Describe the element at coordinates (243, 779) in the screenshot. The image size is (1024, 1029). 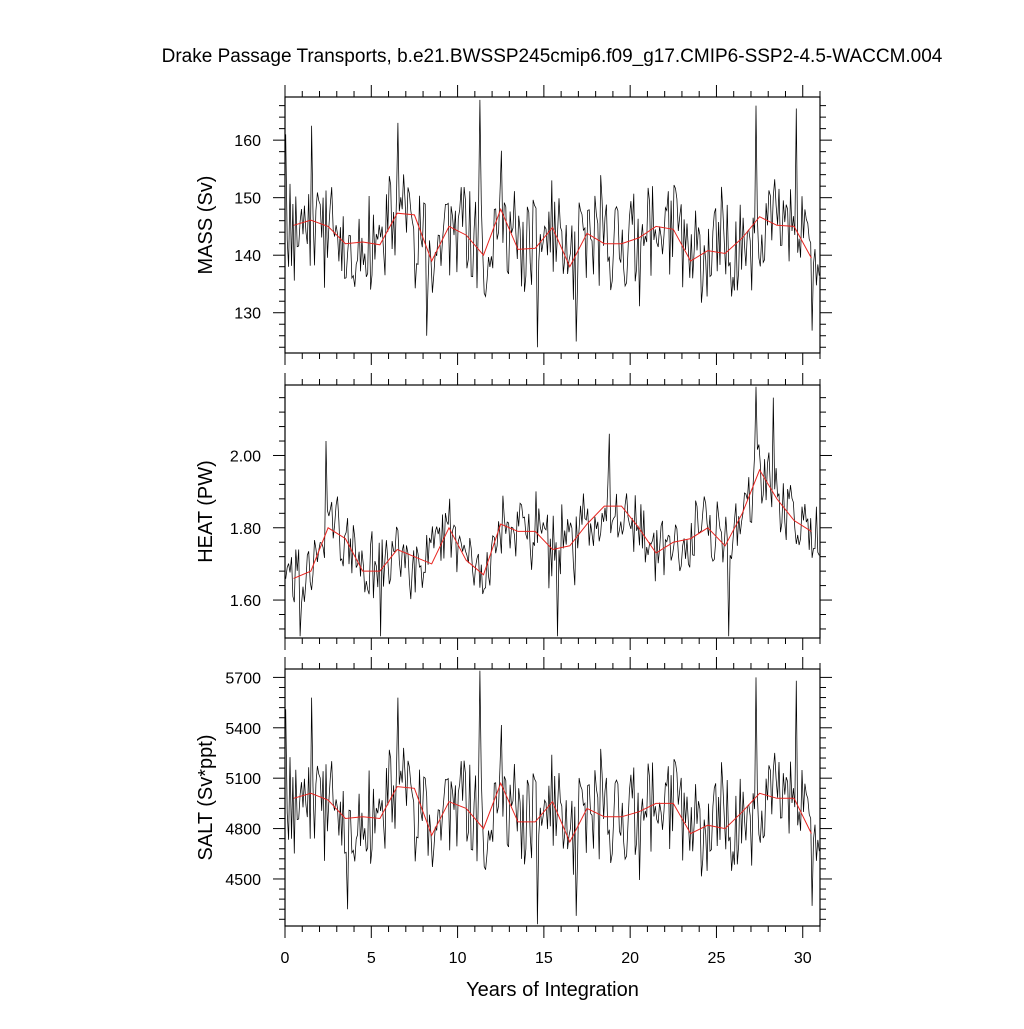
I see `y-tick-label: 5100` at that location.